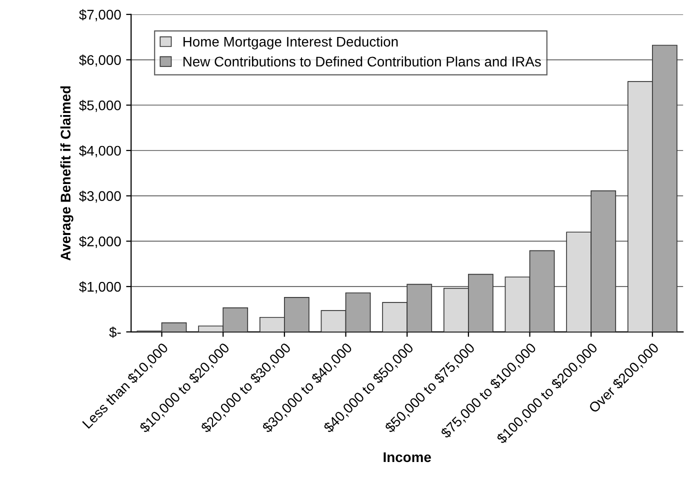 The height and width of the screenshot is (481, 690). Describe the element at coordinates (100, 106) in the screenshot. I see `y-tick-label: $5,000` at that location.